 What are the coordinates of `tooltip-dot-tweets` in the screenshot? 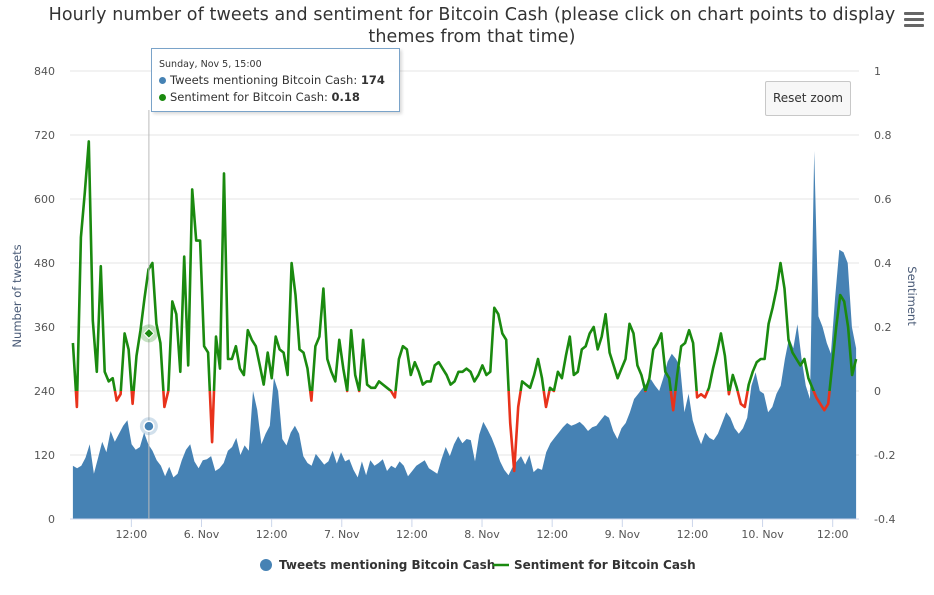 It's located at (162, 80).